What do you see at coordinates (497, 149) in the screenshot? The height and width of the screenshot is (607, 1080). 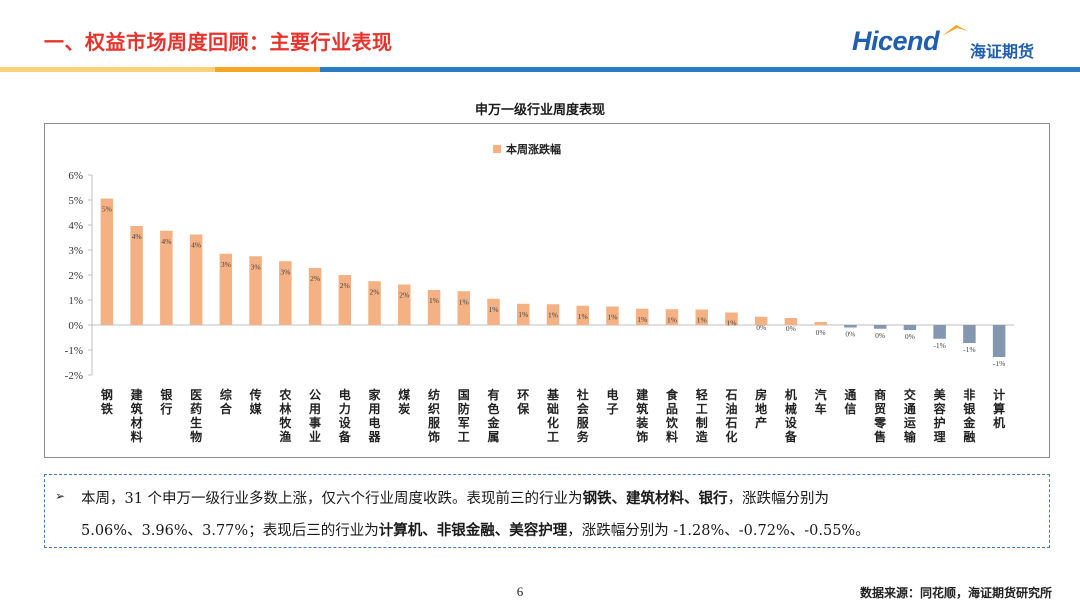 I see `legend-swatch` at bounding box center [497, 149].